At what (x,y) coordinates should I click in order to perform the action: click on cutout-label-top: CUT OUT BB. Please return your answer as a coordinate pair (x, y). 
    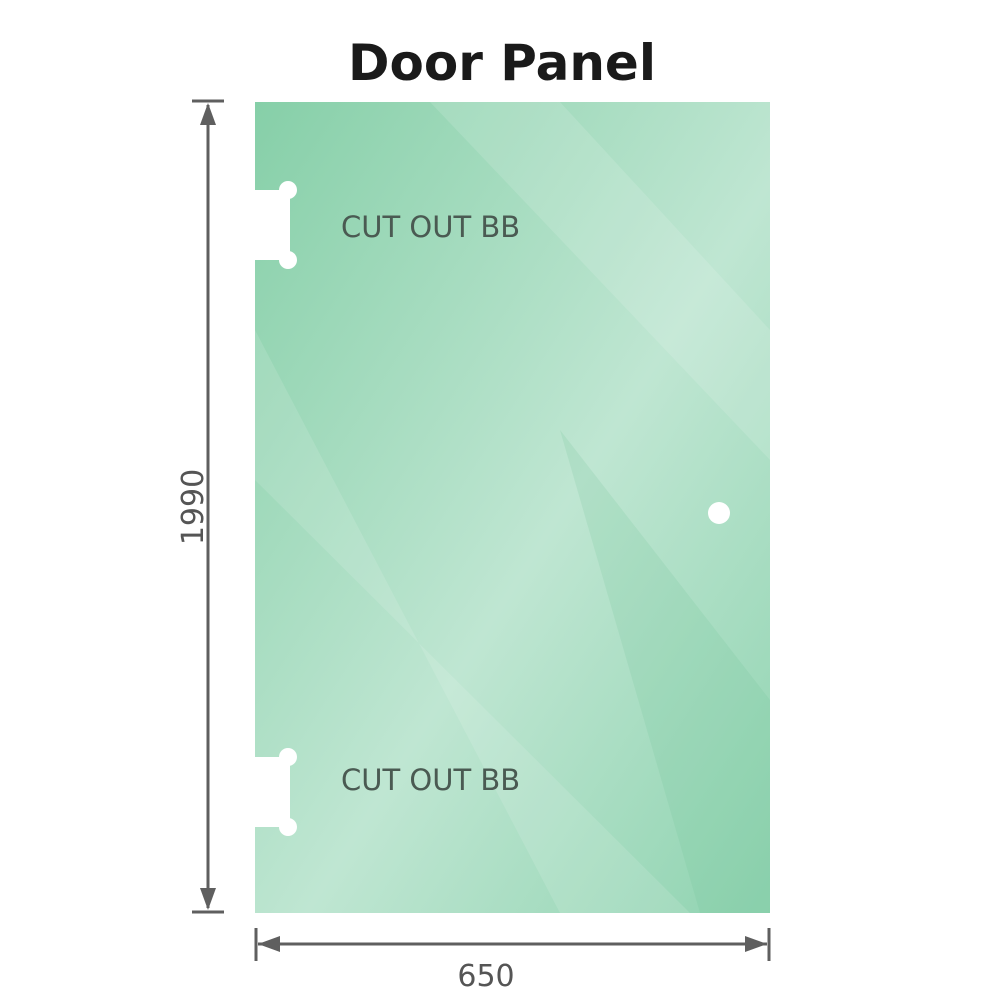
    Looking at the image, I should click on (430, 227).